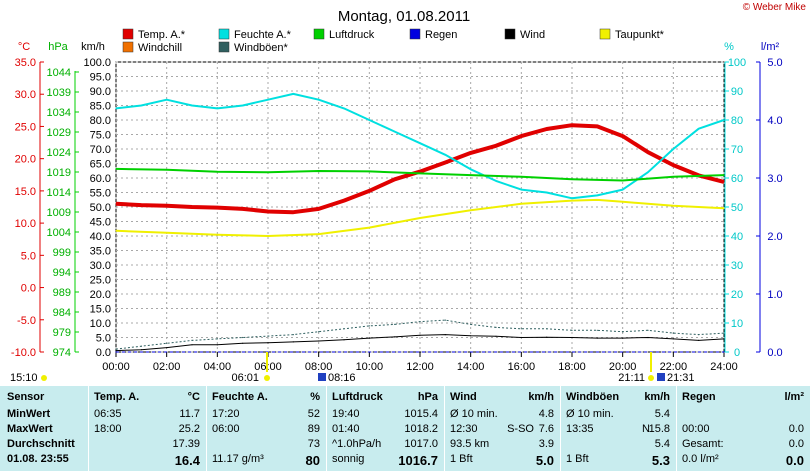 Image resolution: width=810 pixels, height=471 pixels. Describe the element at coordinates (421, 429) in the screenshot. I see `stats-cell: 1018.2` at that location.